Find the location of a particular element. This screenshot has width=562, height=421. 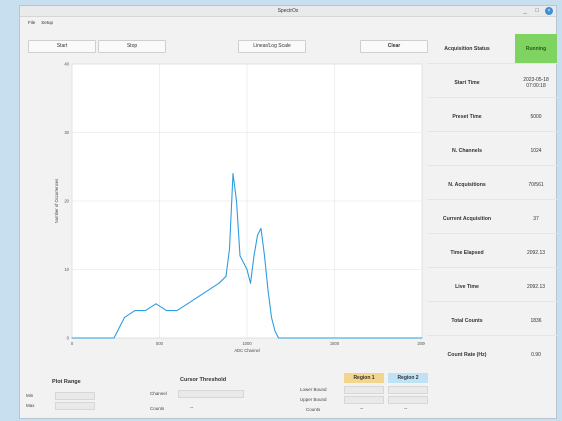

channel-label: Channel is located at coordinates (158, 393).